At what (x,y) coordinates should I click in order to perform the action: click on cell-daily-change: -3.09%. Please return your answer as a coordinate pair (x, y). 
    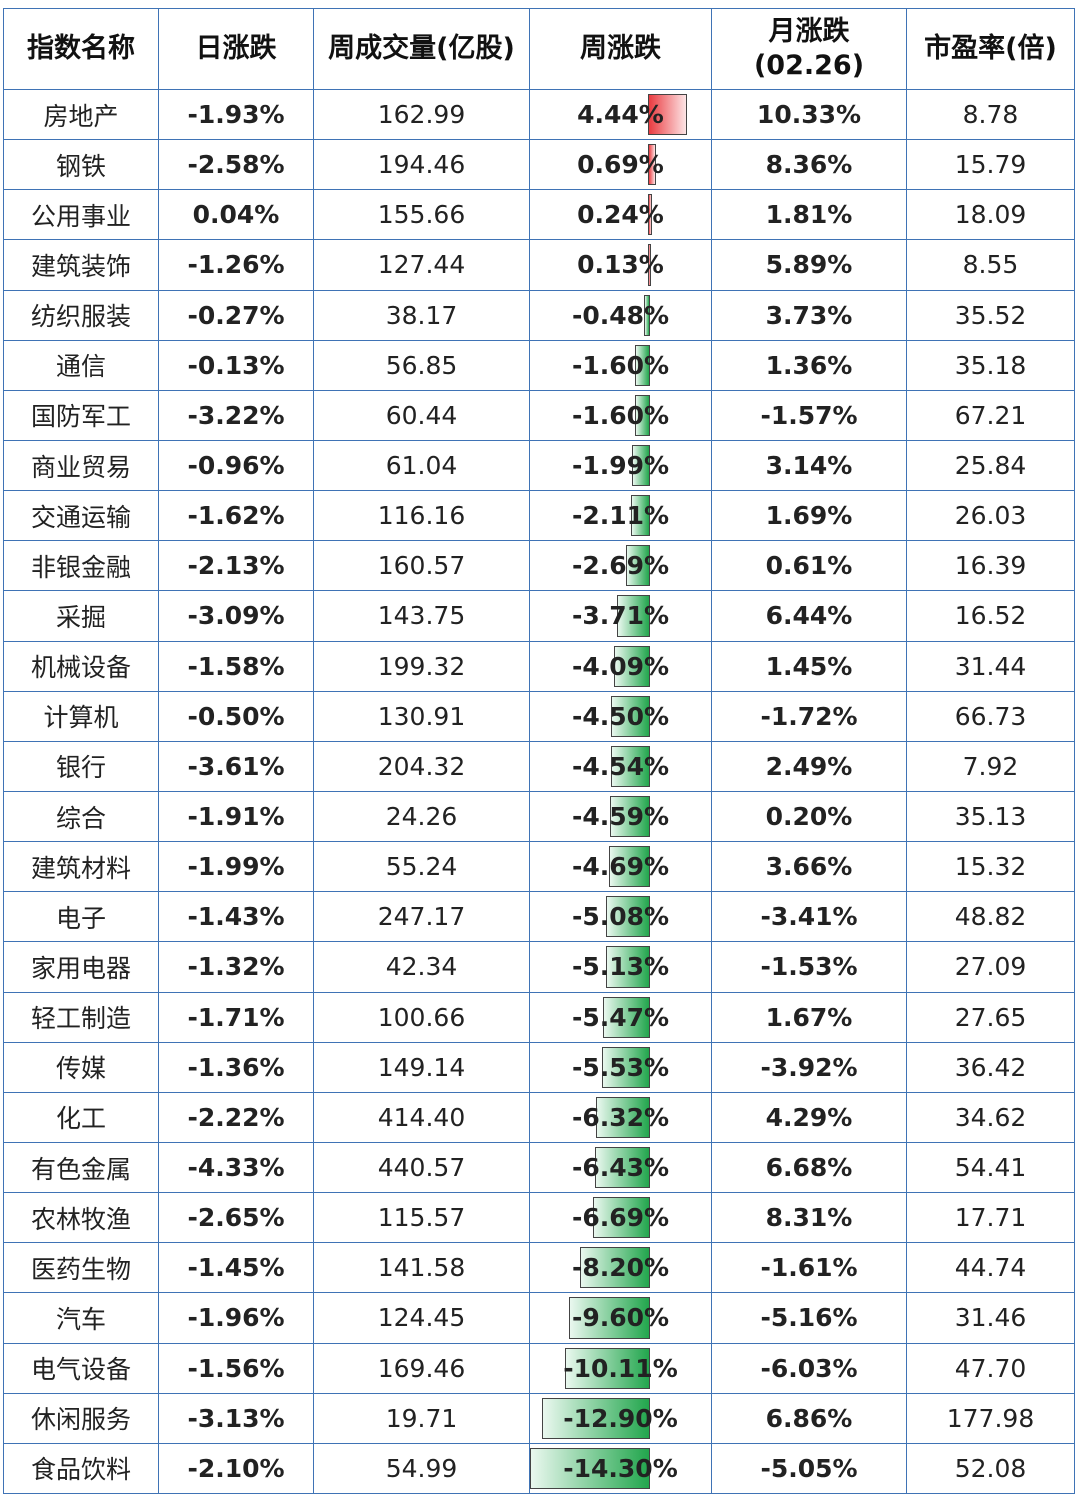
    Looking at the image, I should click on (236, 616).